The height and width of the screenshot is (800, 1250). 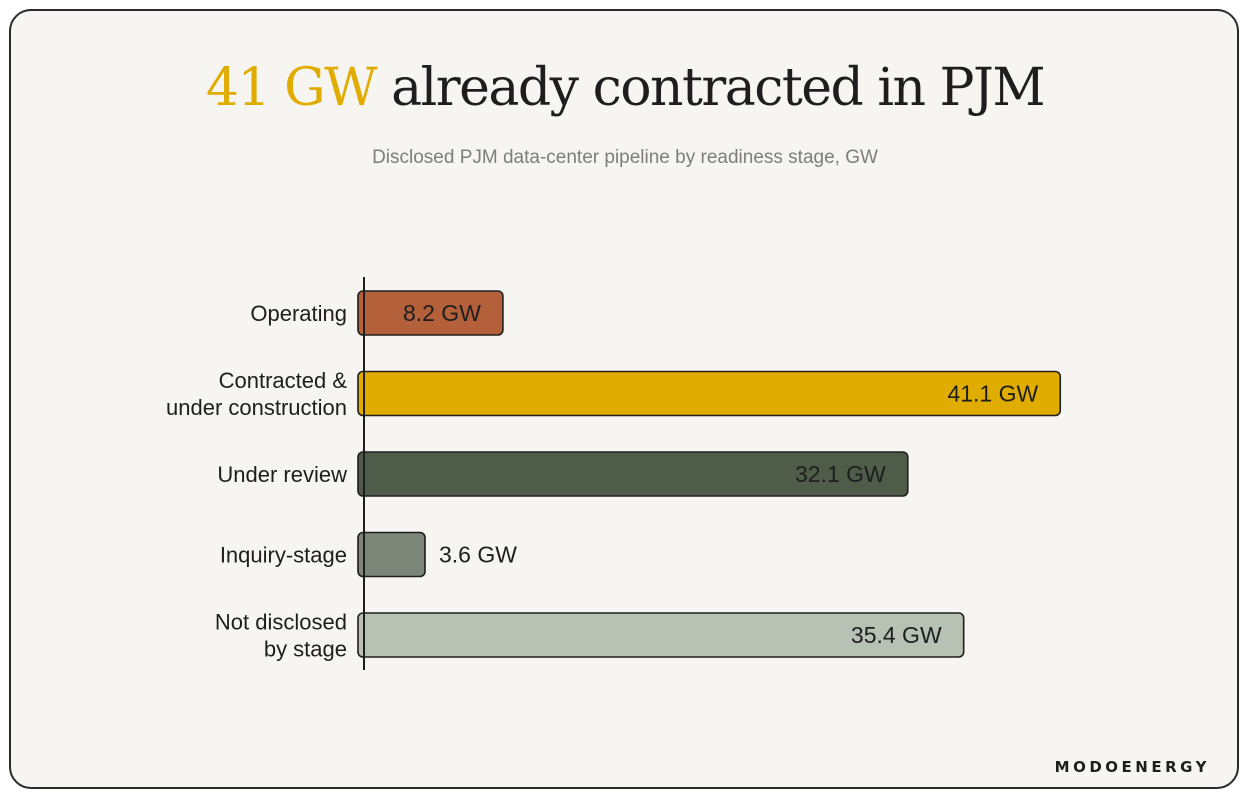 I want to click on category-label: Operating, so click(x=298, y=313).